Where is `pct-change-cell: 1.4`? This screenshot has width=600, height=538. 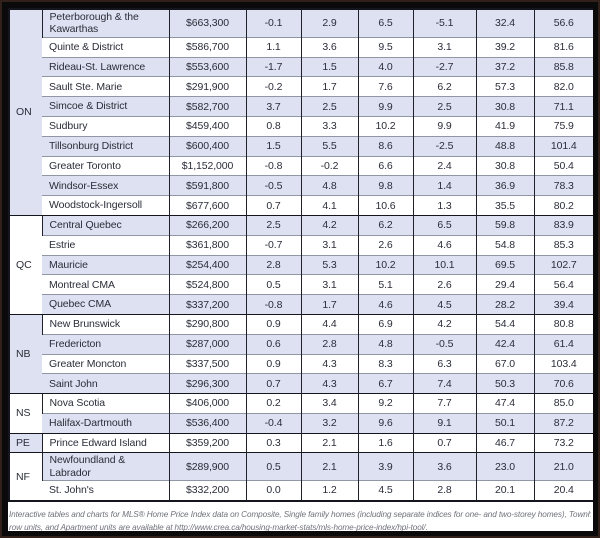
pct-change-cell: 1.4 is located at coordinates (444, 185).